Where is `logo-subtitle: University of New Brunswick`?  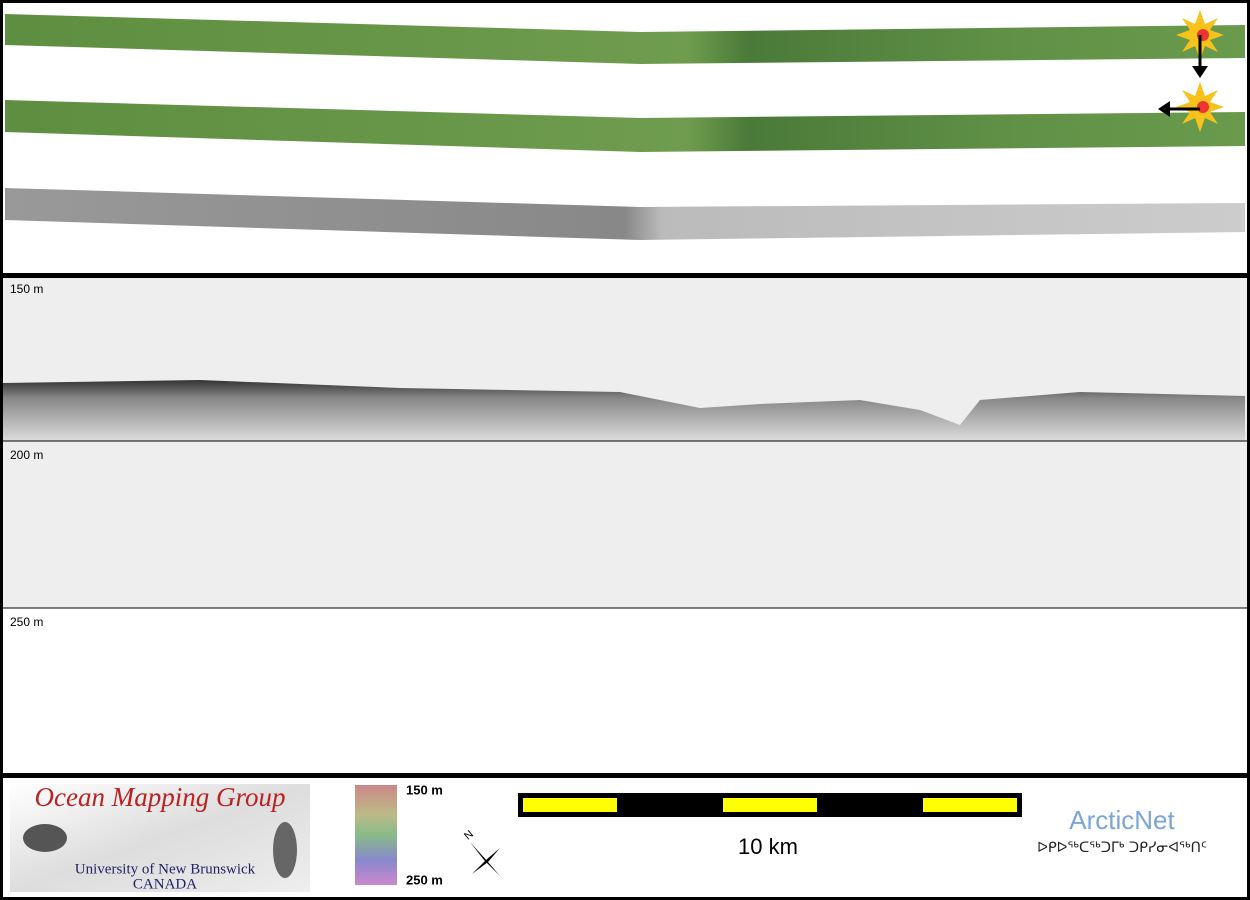
logo-subtitle: University of New Brunswick is located at coordinates (165, 869).